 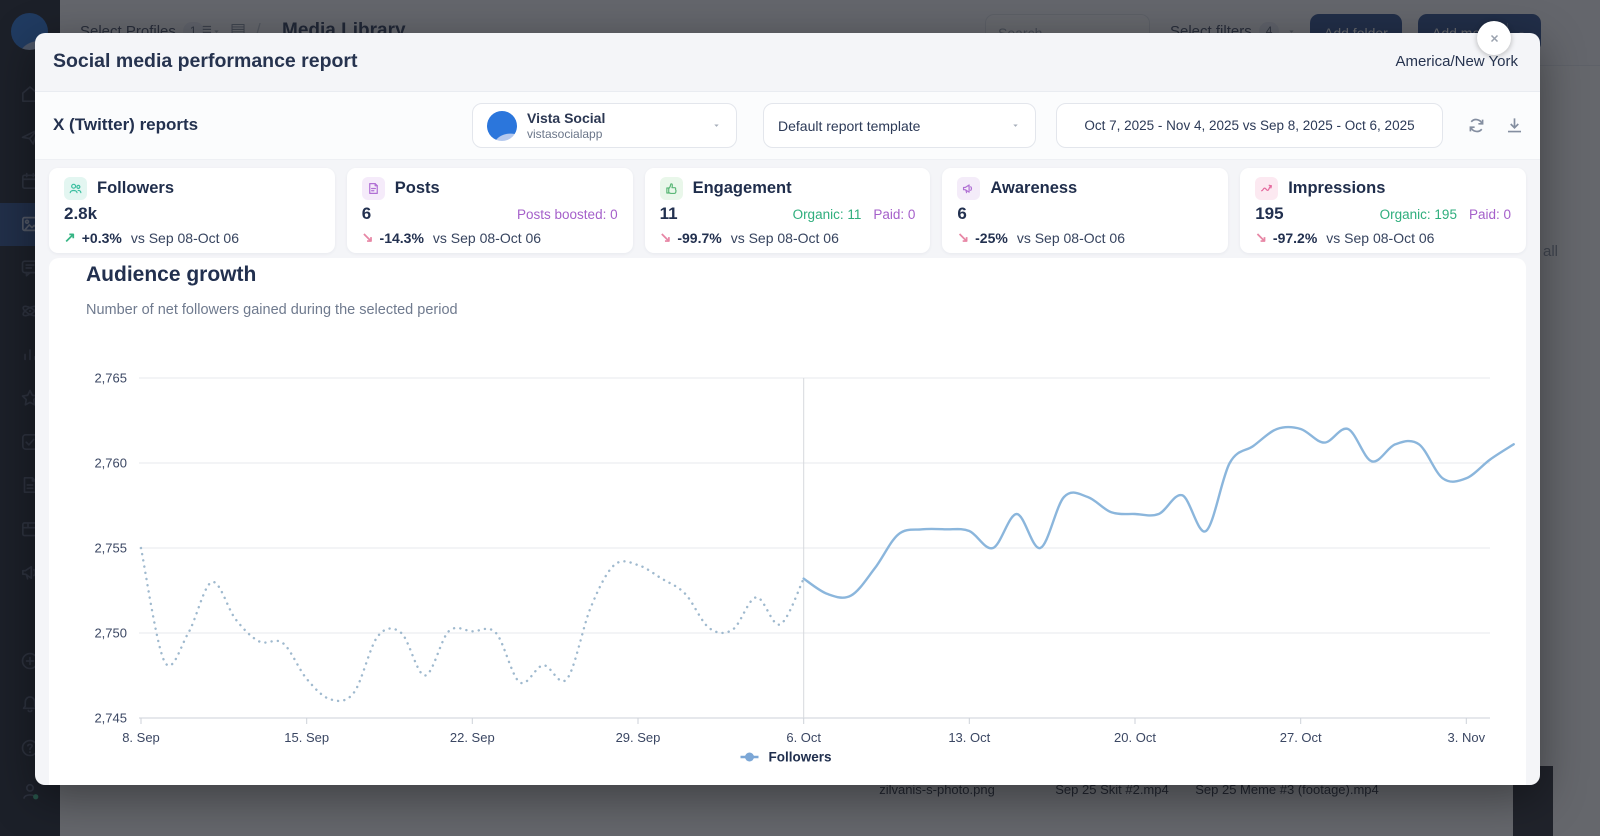 What do you see at coordinates (417, 188) in the screenshot?
I see `card-label: Posts` at bounding box center [417, 188].